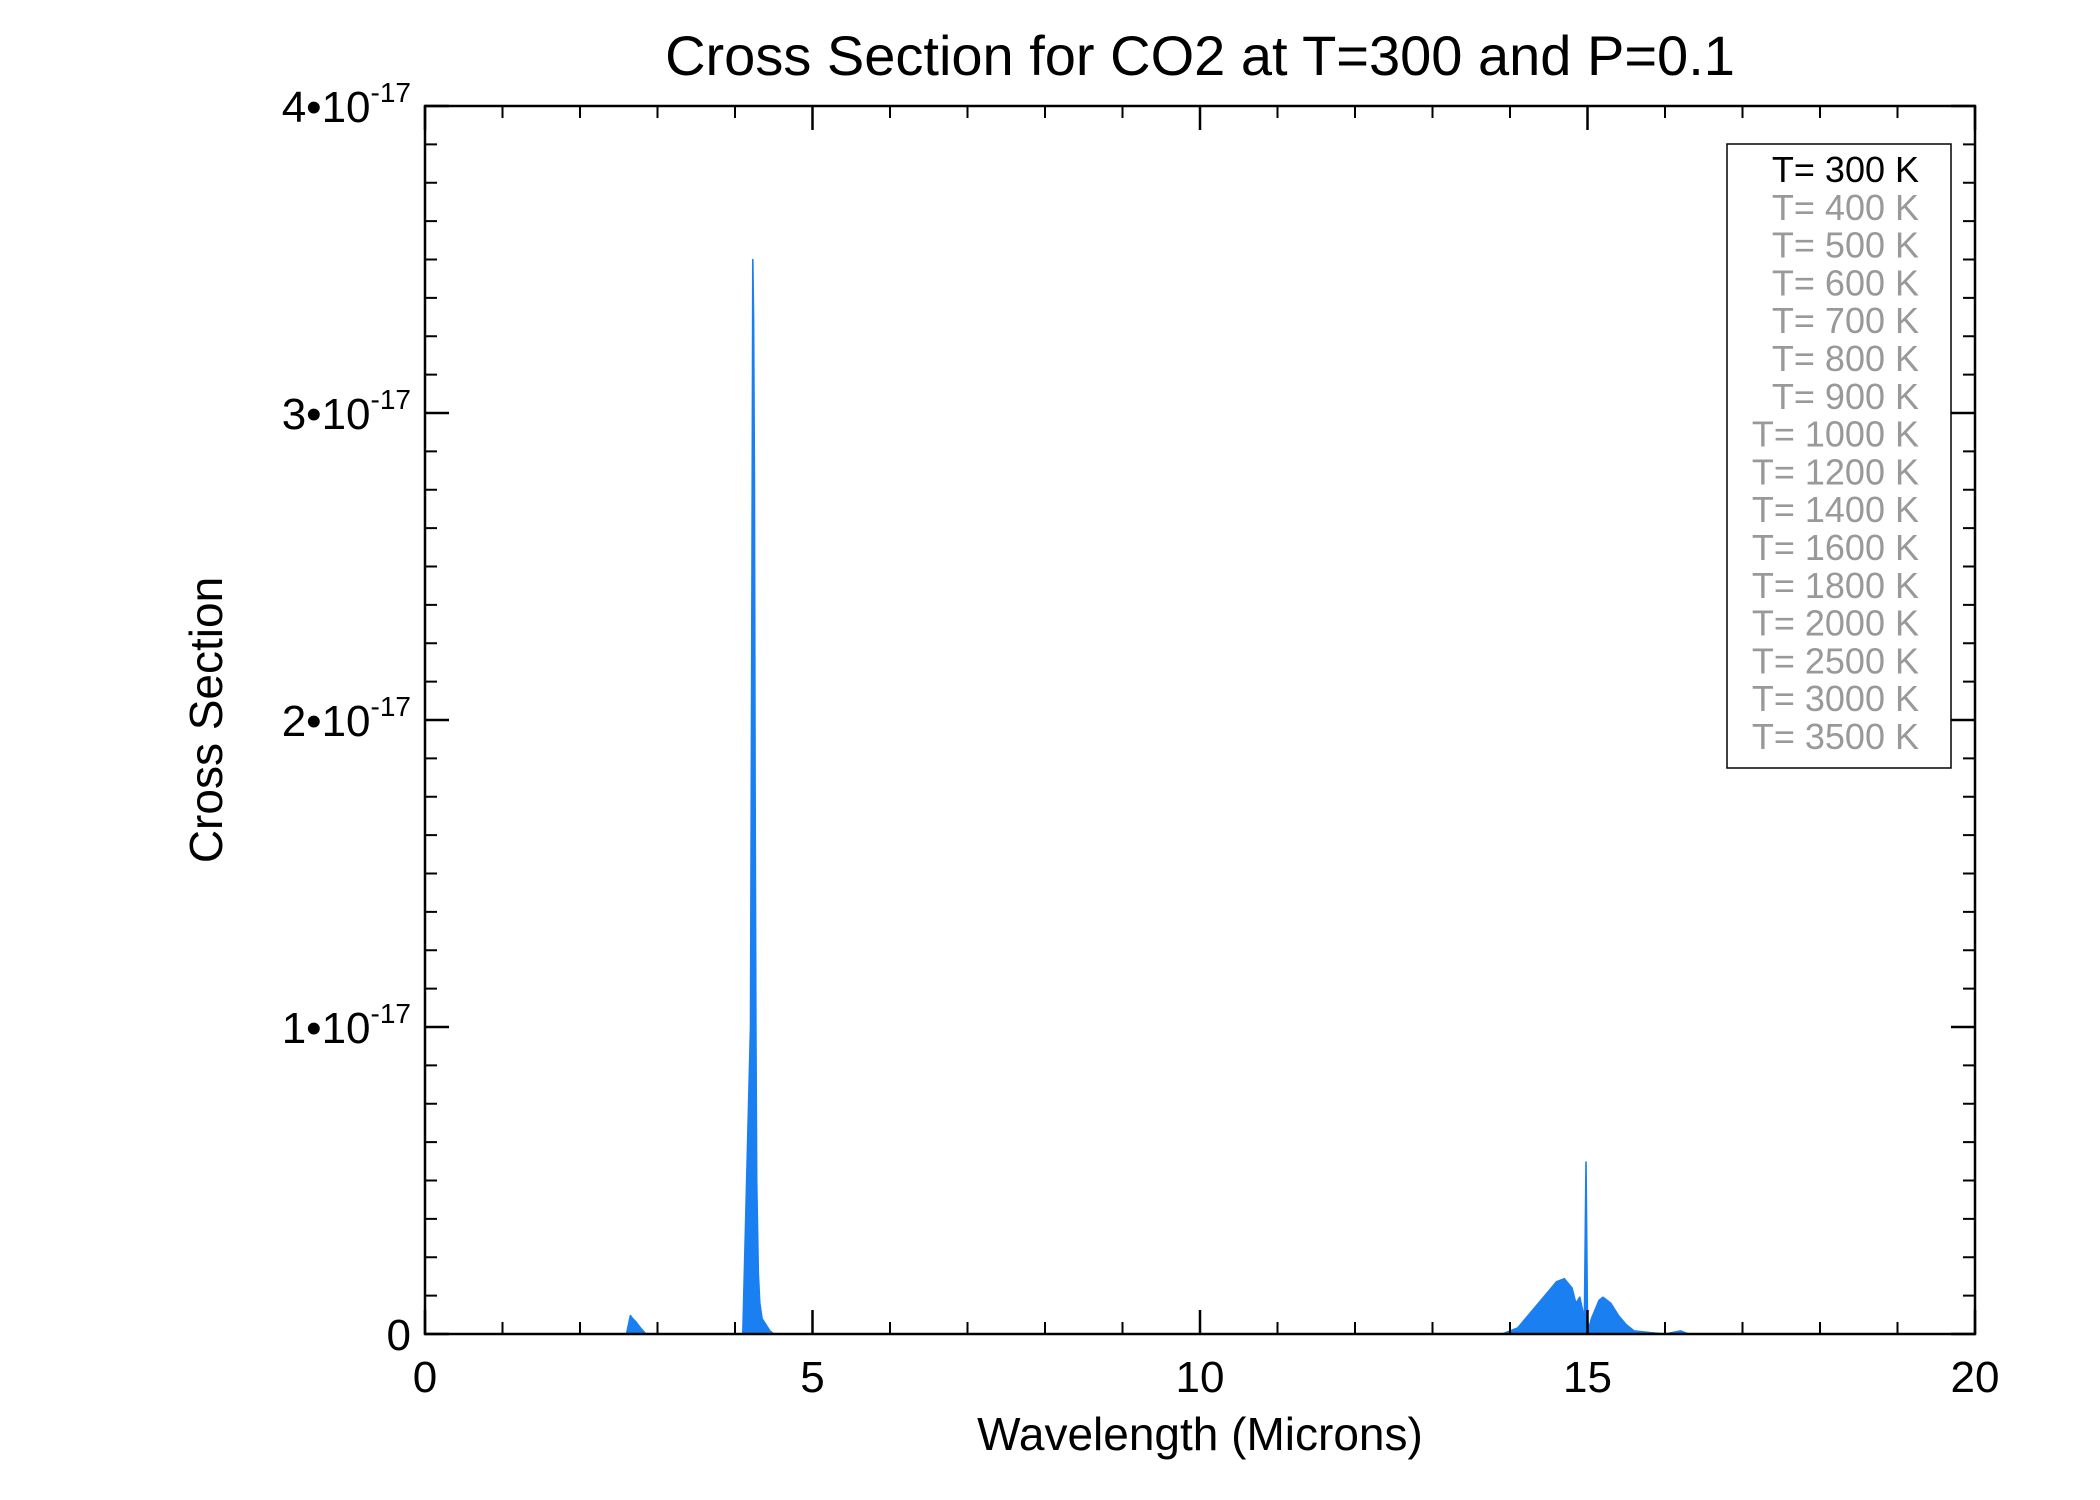 This screenshot has height=1500, width=2100. I want to click on y-tick-label: 4•10-17, so click(346, 104).